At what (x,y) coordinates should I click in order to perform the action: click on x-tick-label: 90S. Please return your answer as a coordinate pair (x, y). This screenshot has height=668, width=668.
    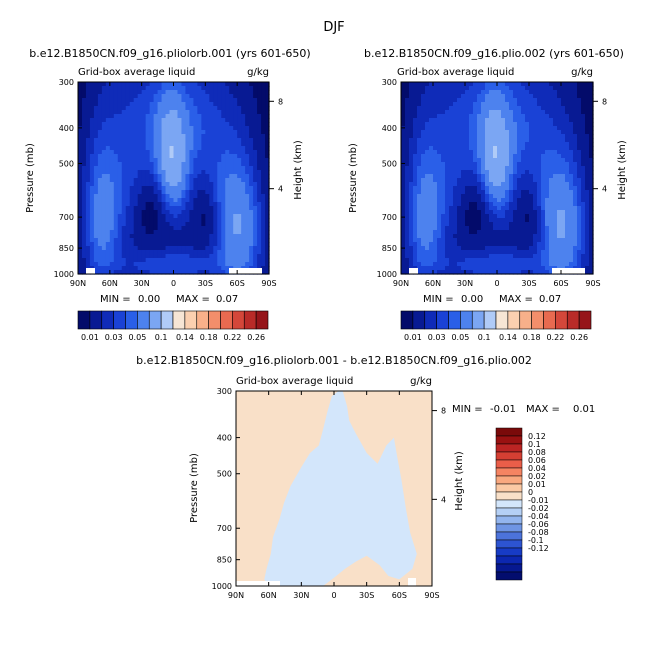
    Looking at the image, I should click on (268, 283).